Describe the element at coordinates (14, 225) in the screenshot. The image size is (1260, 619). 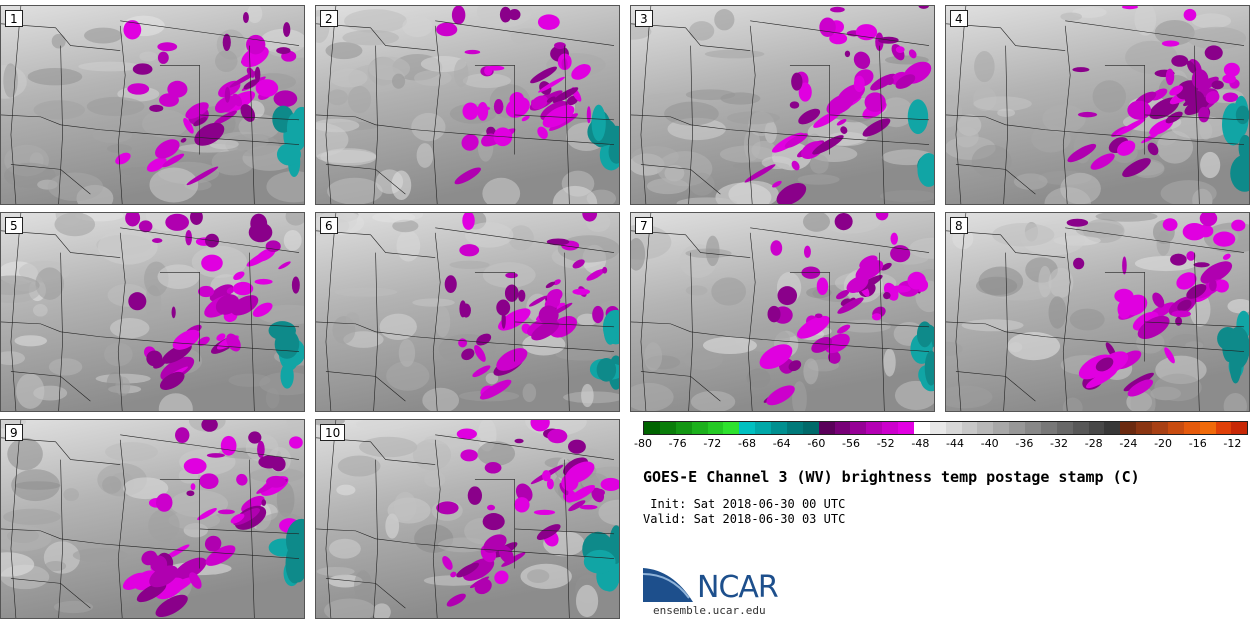
I see `panel-number-label: 5` at that location.